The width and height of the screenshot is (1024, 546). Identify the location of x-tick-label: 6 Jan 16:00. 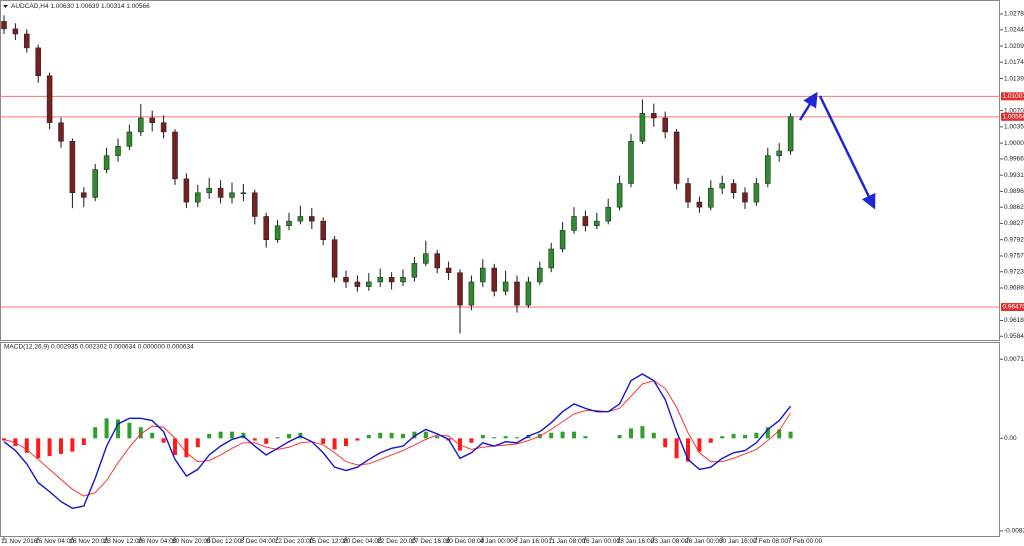
(531, 541).